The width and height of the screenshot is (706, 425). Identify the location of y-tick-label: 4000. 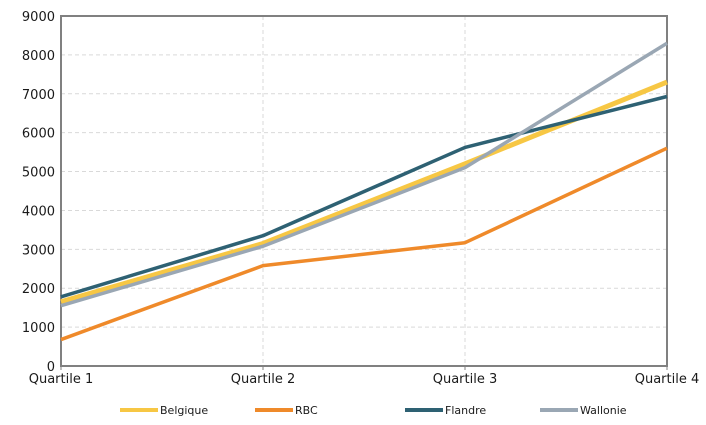
(38, 211).